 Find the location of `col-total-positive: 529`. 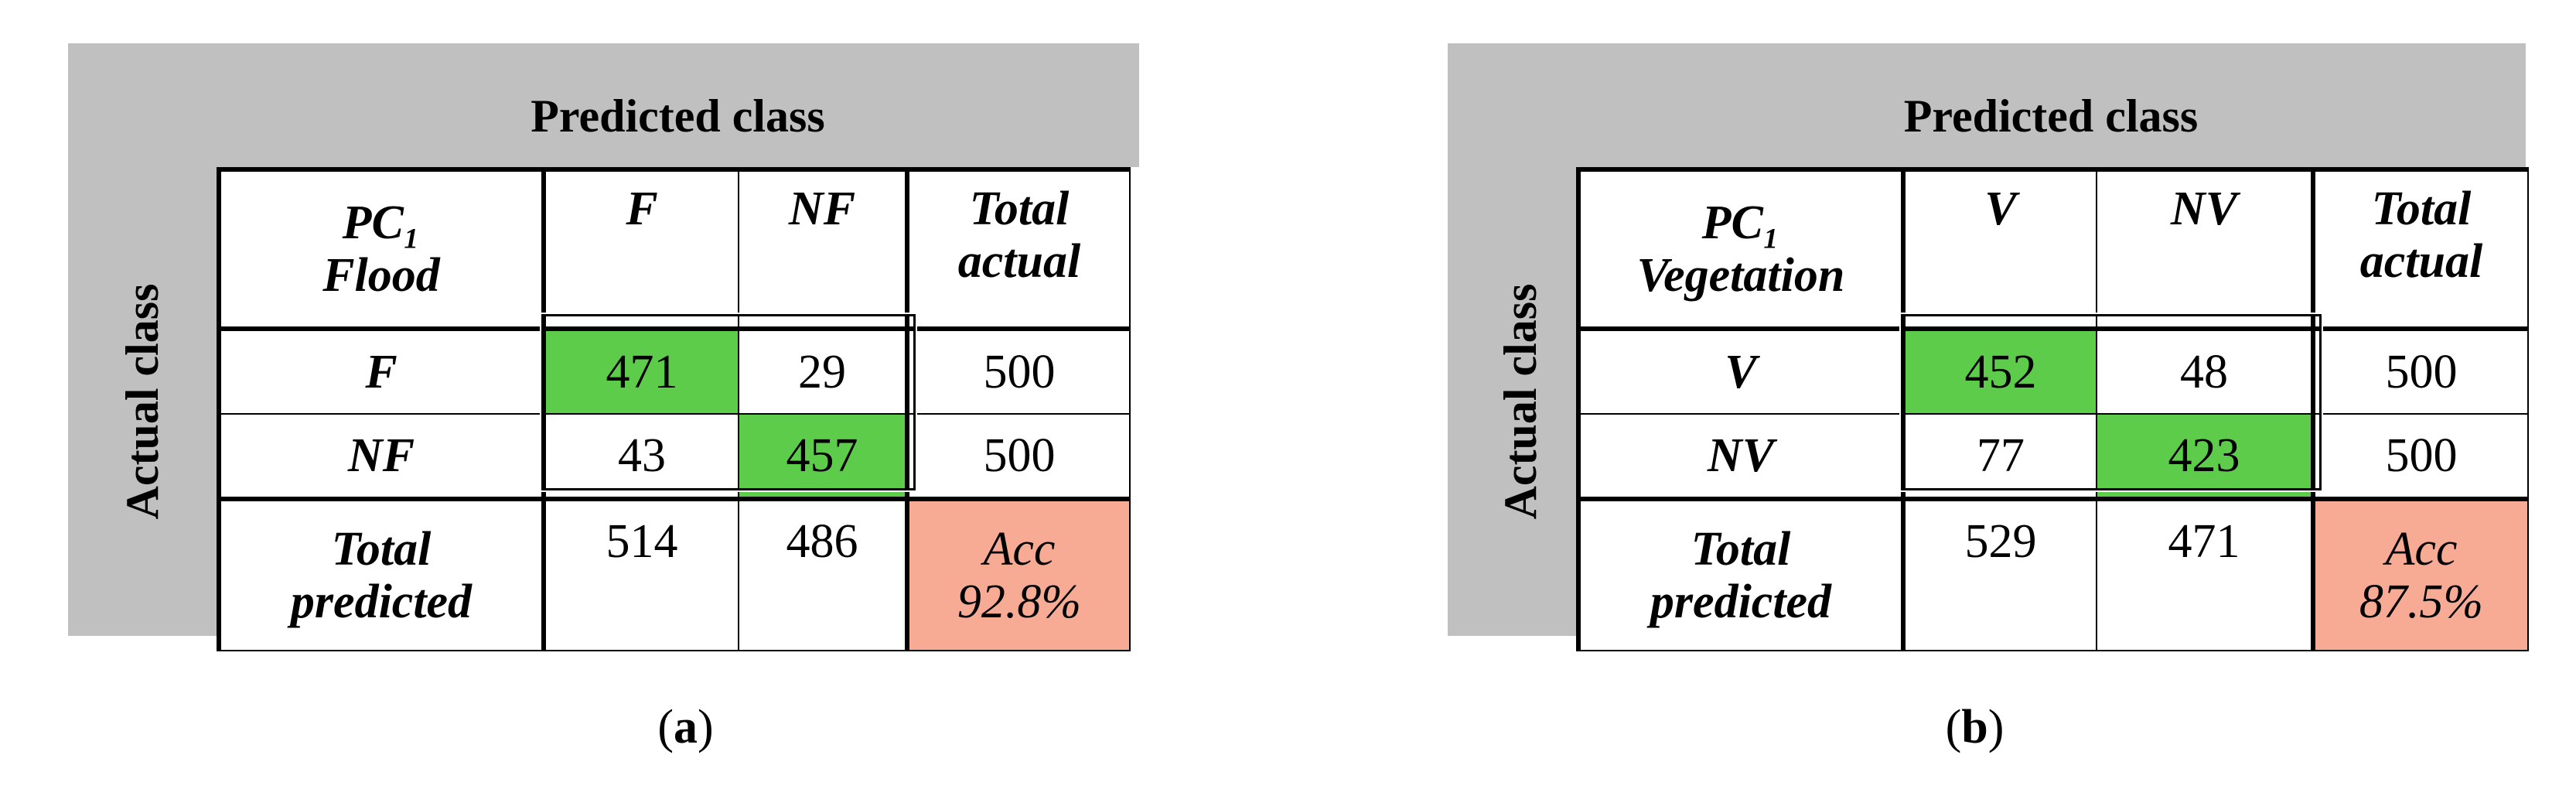

col-total-positive: 529 is located at coordinates (2000, 574).